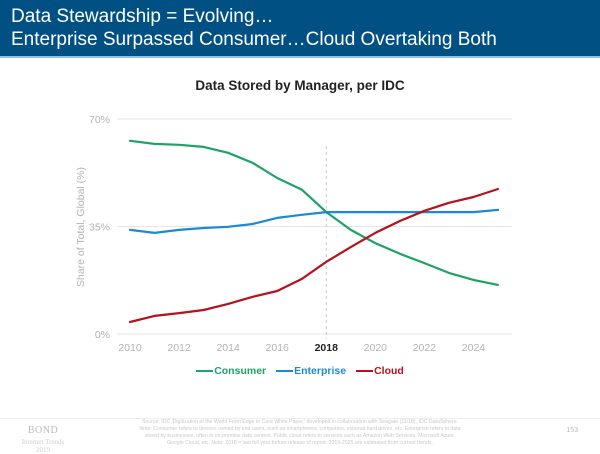 Image resolution: width=600 pixels, height=454 pixels. I want to click on footer-divider, so click(300, 418).